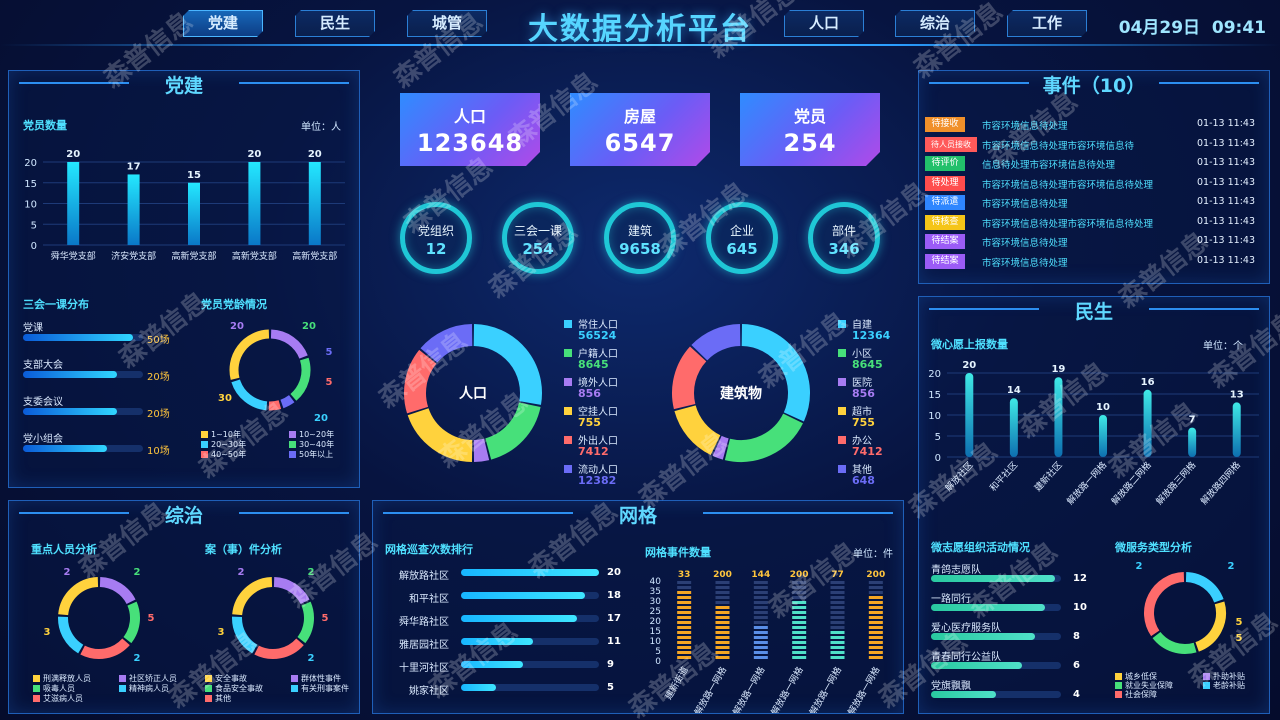 This screenshot has height=720, width=1280. I want to click on bar-label: 党小组会, so click(43, 439).